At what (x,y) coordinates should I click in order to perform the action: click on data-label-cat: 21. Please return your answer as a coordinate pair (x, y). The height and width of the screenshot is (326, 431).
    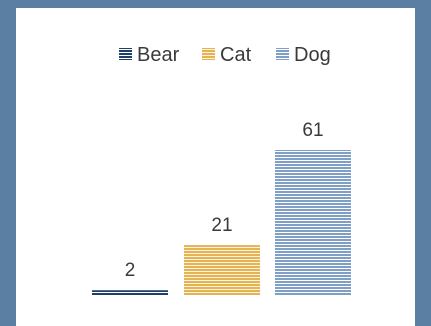
    Looking at the image, I should click on (221, 225).